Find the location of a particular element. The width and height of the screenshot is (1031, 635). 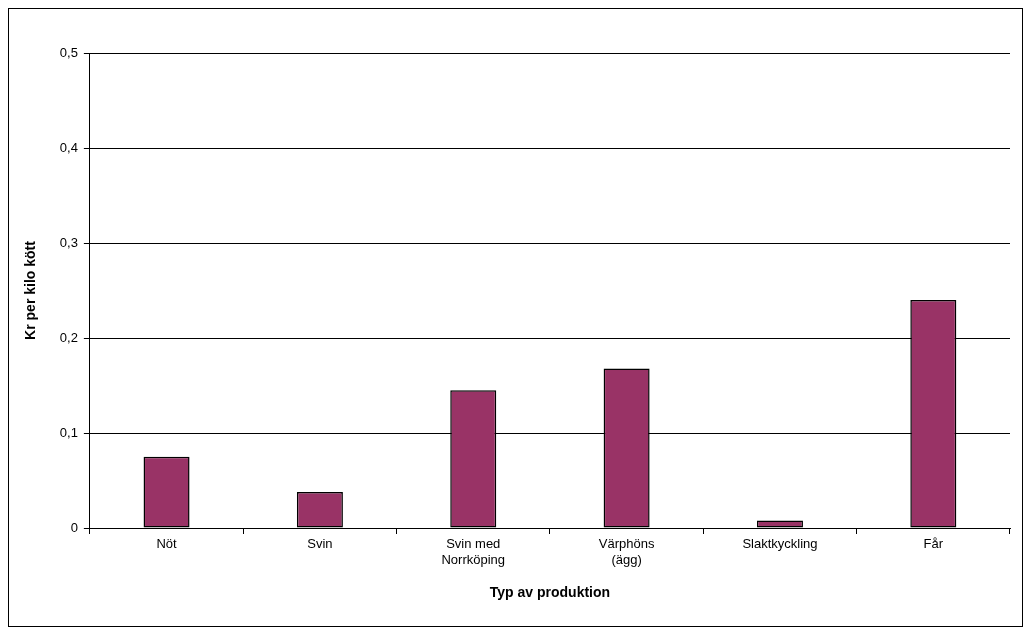

x-tick-label: Svin is located at coordinates (320, 544).